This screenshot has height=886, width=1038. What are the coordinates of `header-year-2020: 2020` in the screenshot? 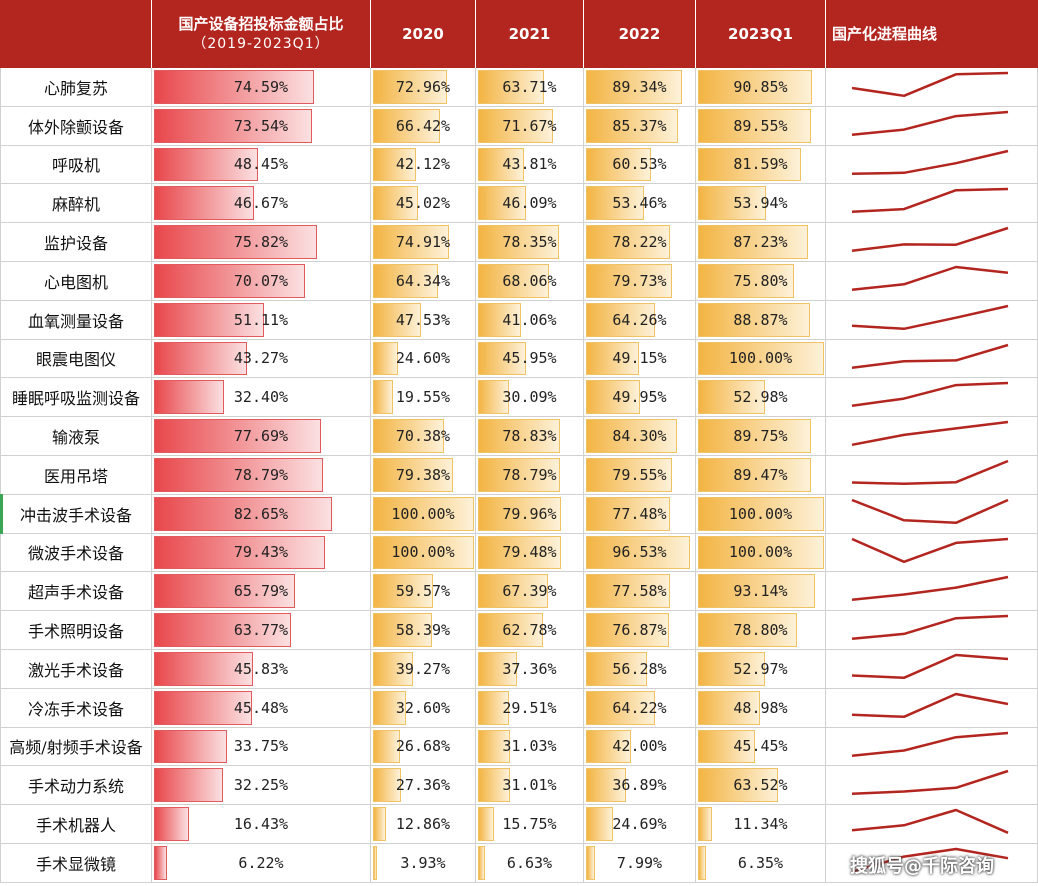 It's located at (423, 34).